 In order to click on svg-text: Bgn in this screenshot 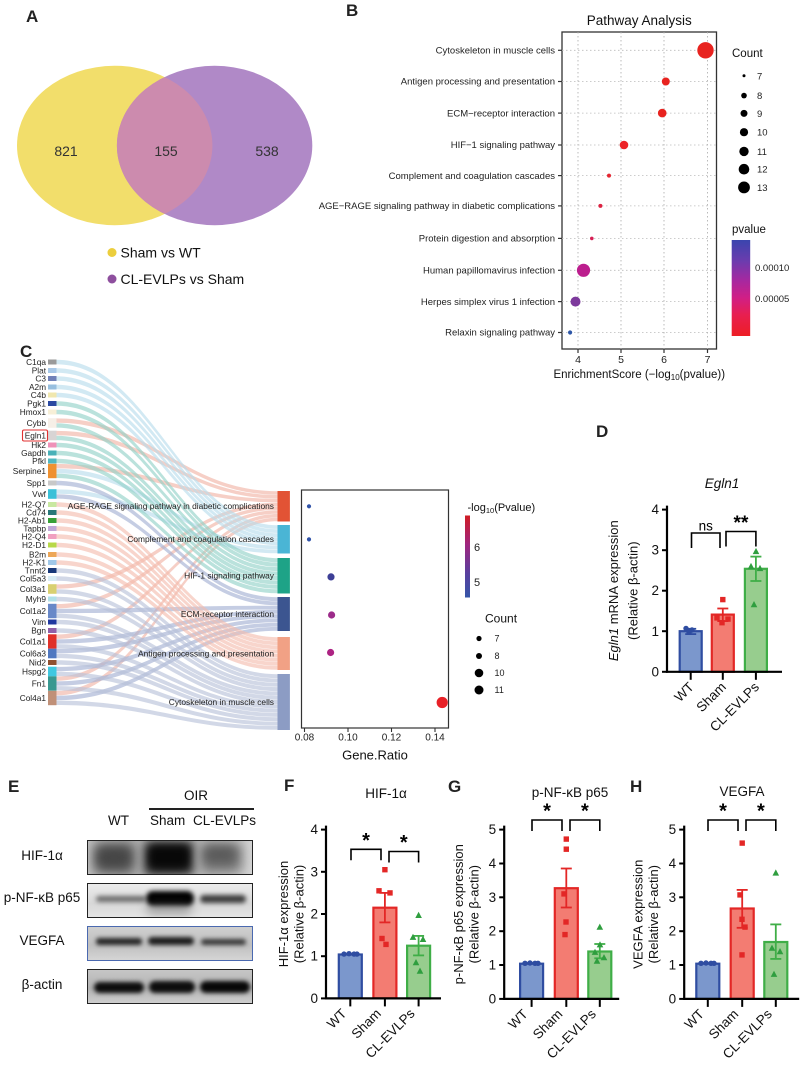, I will do `click(38, 630)`.